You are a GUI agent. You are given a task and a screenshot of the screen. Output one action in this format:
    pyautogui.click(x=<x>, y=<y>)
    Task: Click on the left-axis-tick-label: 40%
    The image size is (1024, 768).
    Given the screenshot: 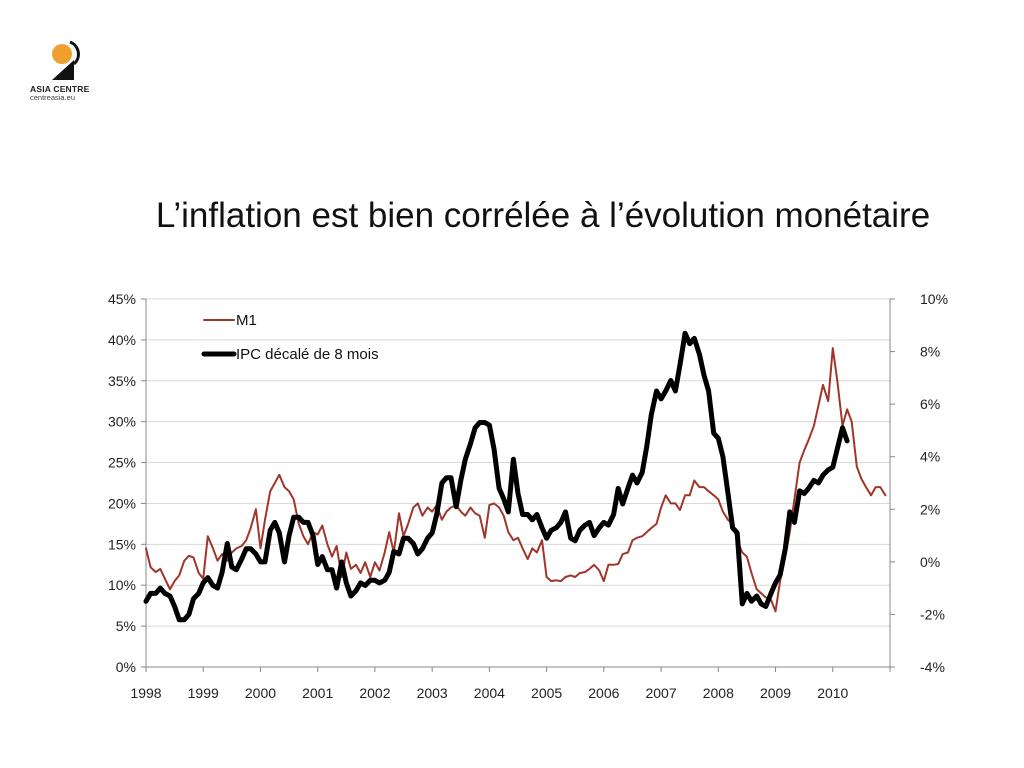 What is the action you would take?
    pyautogui.click(x=122, y=340)
    